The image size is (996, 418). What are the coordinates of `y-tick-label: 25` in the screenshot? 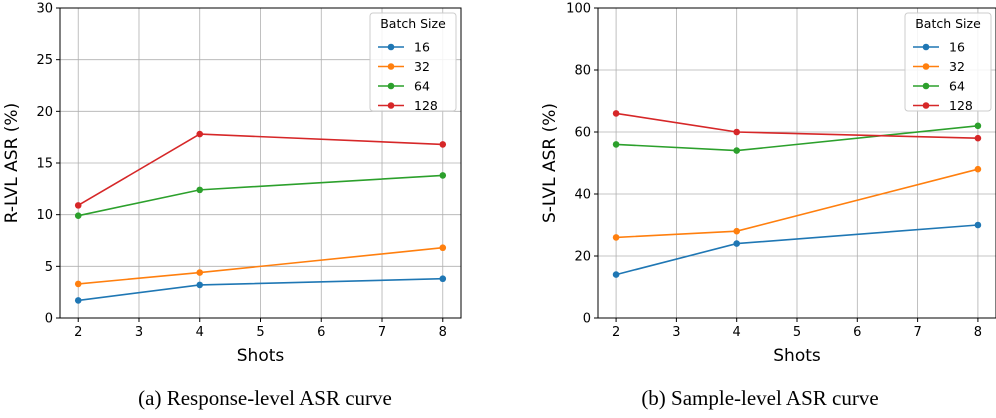 It's located at (44, 60).